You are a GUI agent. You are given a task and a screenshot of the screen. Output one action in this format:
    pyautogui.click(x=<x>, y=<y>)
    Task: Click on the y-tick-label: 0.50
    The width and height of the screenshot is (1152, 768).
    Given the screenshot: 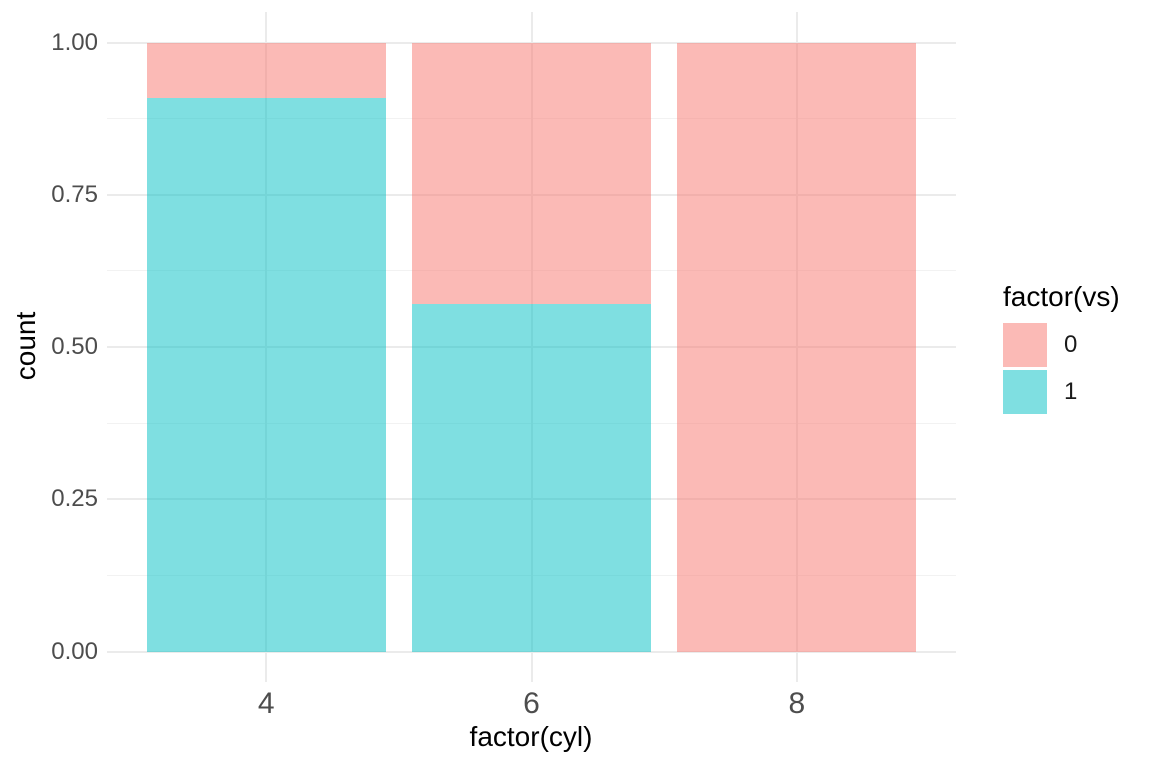 What is the action you would take?
    pyautogui.click(x=74, y=346)
    